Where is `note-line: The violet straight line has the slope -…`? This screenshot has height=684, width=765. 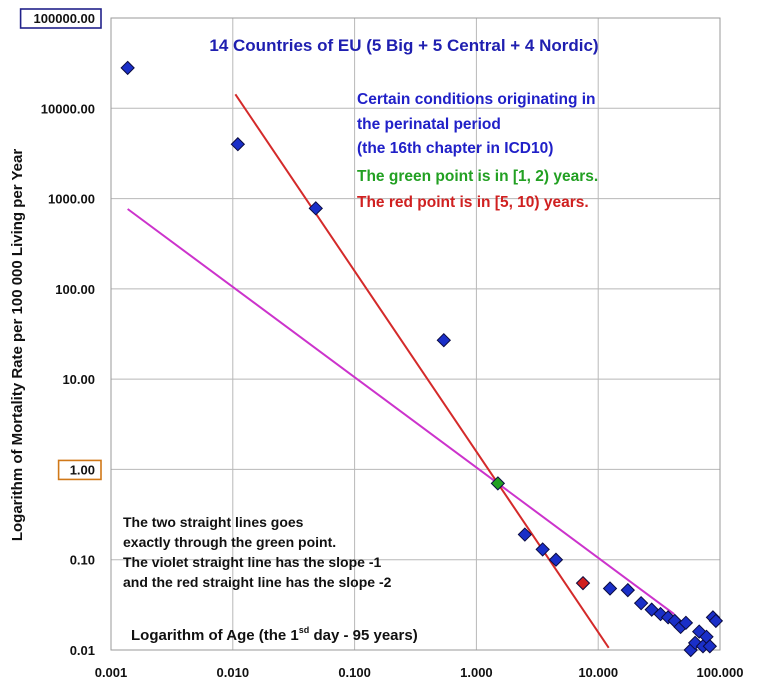
note-line: The violet straight line has the slope -… is located at coordinates (252, 562).